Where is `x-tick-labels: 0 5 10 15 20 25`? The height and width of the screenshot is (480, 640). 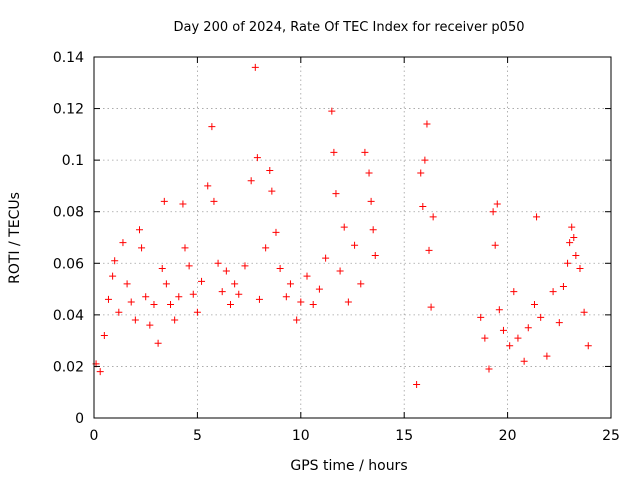
x-tick-labels: 0 5 10 15 20 25 is located at coordinates (355, 436).